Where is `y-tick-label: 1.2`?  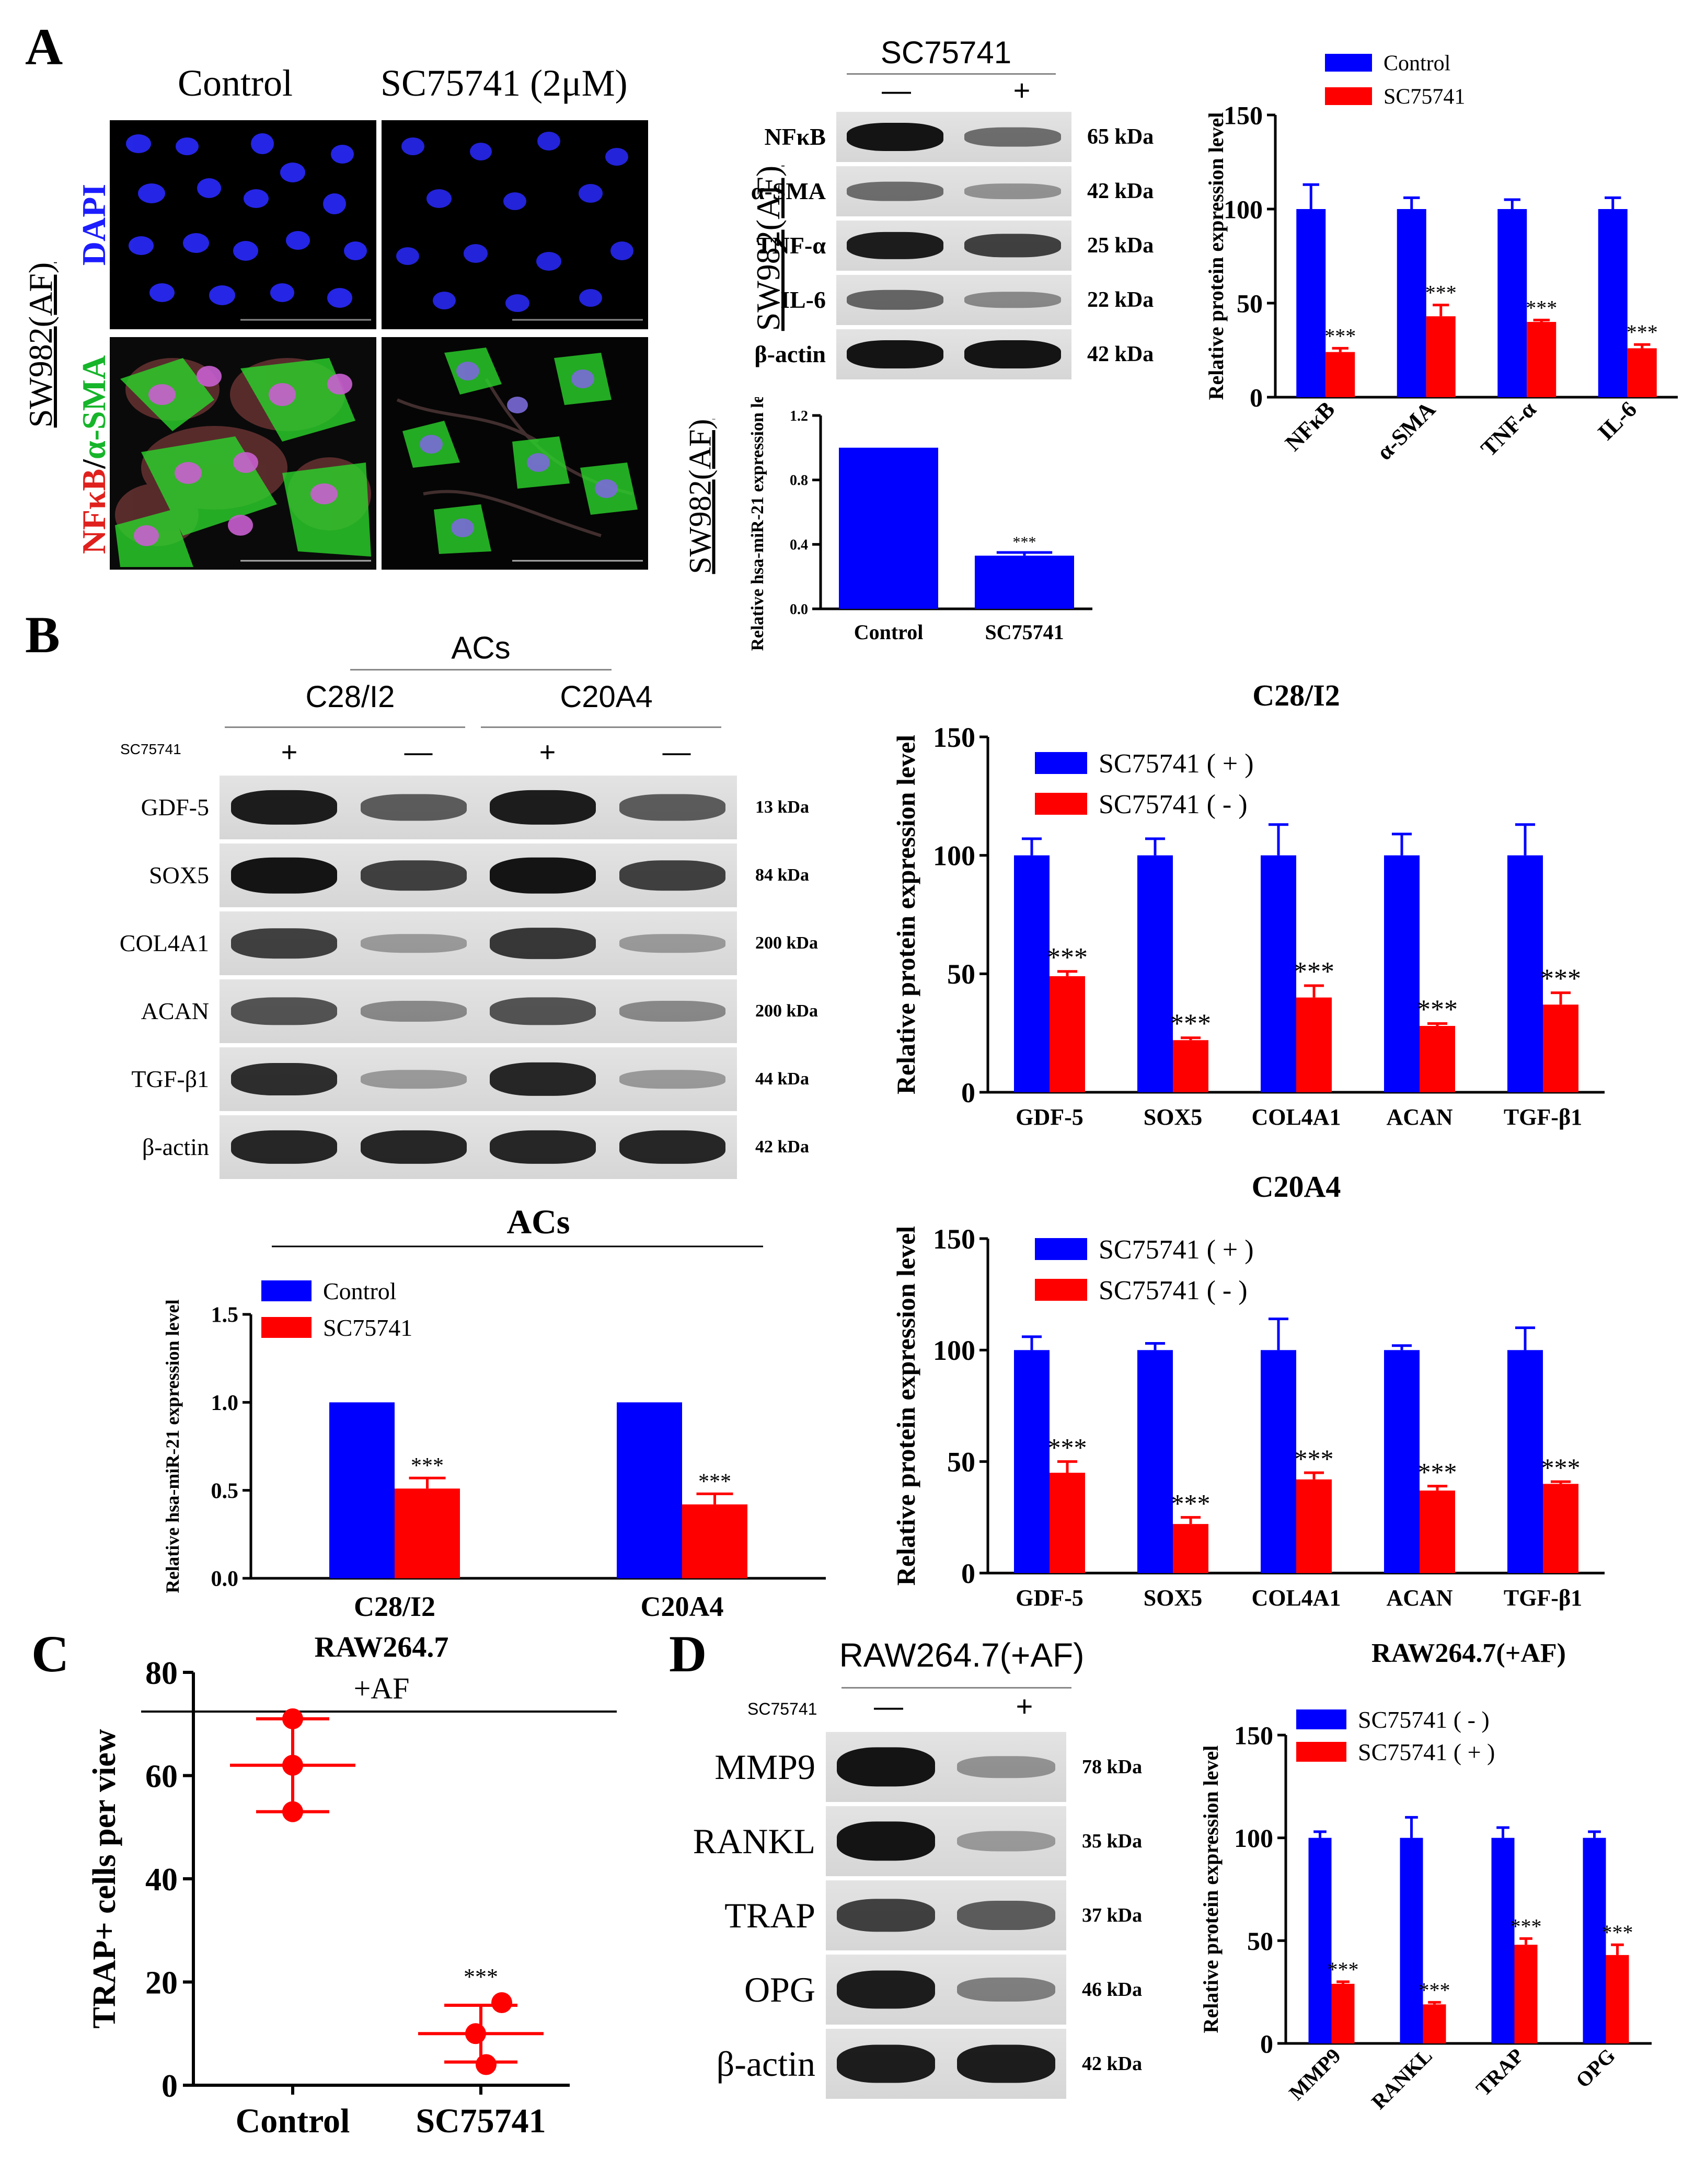
y-tick-label: 1.2 is located at coordinates (799, 416).